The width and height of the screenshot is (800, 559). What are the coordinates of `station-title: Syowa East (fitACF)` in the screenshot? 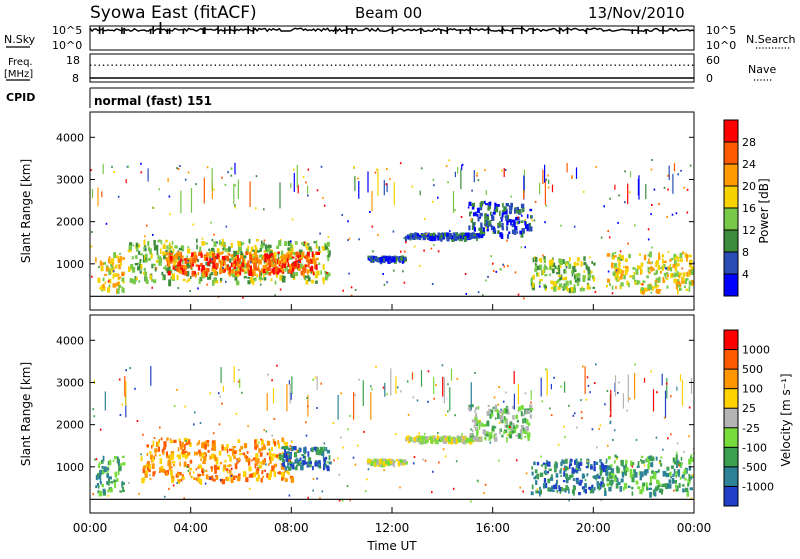 It's located at (173, 13).